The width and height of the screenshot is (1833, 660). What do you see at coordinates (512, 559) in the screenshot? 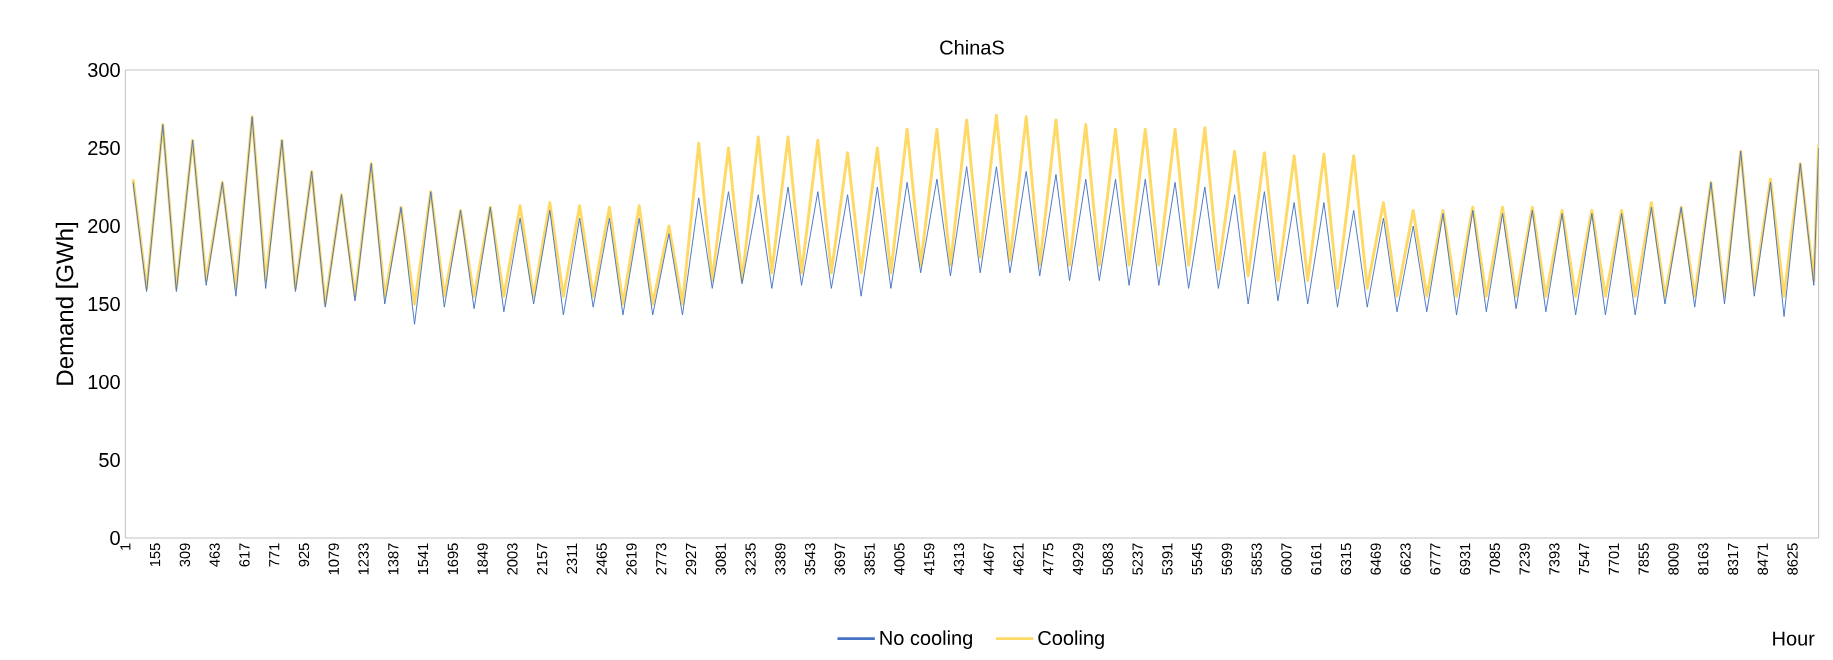
I see `x-tick-label: 2003` at bounding box center [512, 559].